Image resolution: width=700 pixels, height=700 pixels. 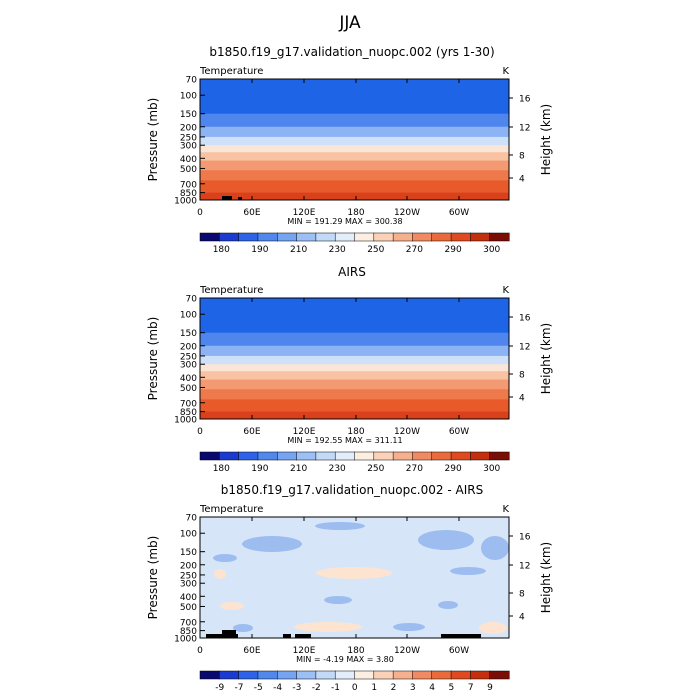 I want to click on colorbar-label: -9, so click(x=219, y=688).